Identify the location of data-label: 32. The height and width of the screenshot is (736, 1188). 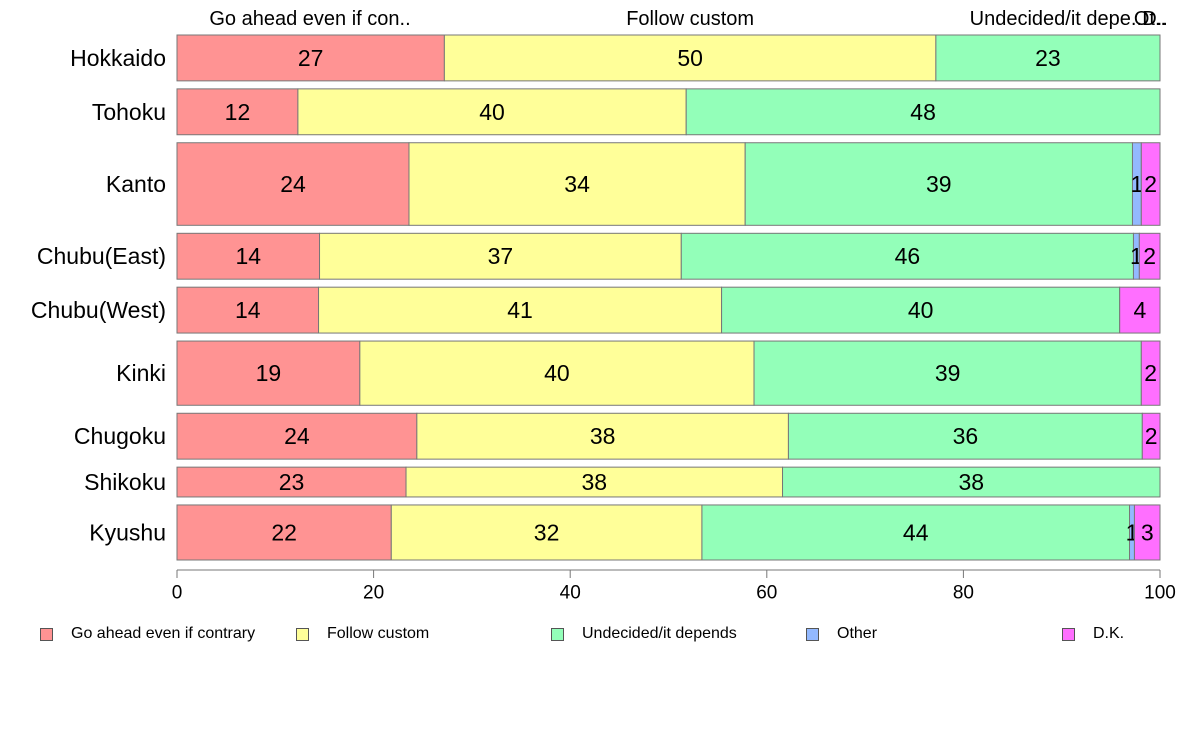
(547, 532).